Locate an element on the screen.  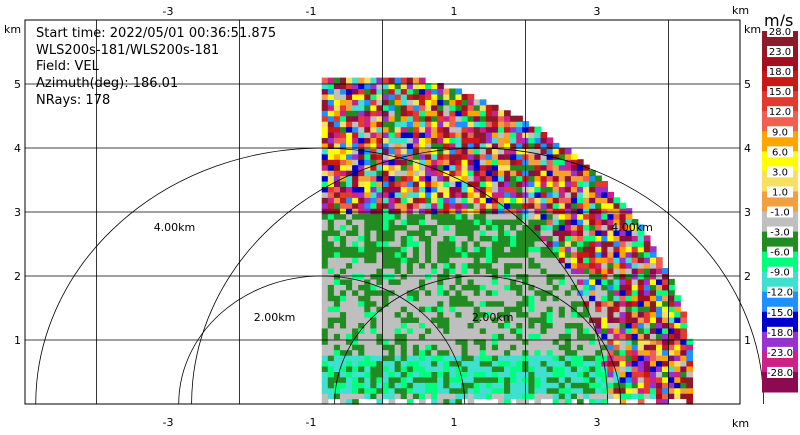
start-time-label: Start time: 2022/05/01 00:36:51.875 is located at coordinates (156, 33).